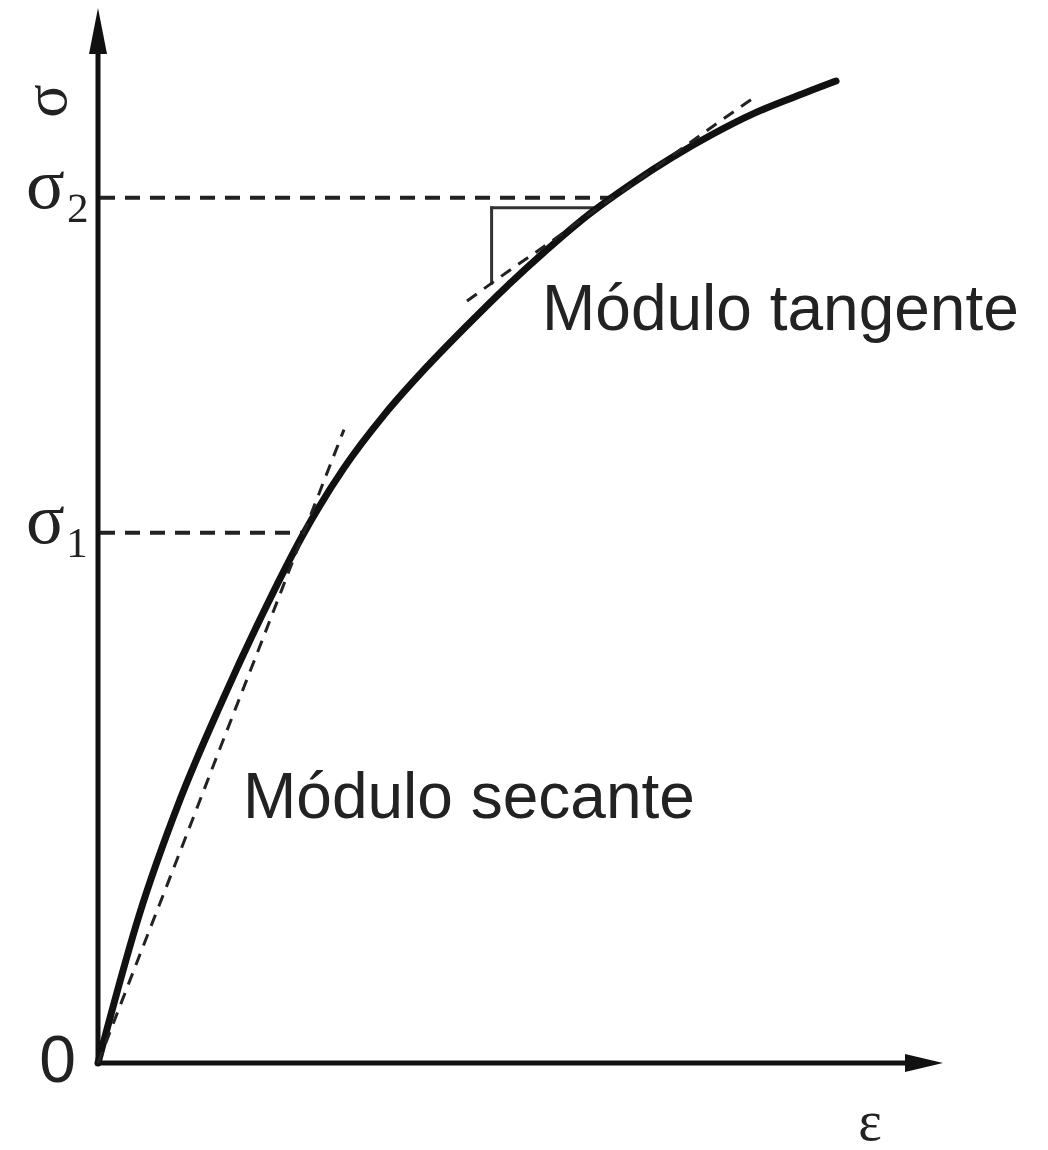 This screenshot has width=1048, height=1150. I want to click on y-axis-title: σ, so click(45, 101).